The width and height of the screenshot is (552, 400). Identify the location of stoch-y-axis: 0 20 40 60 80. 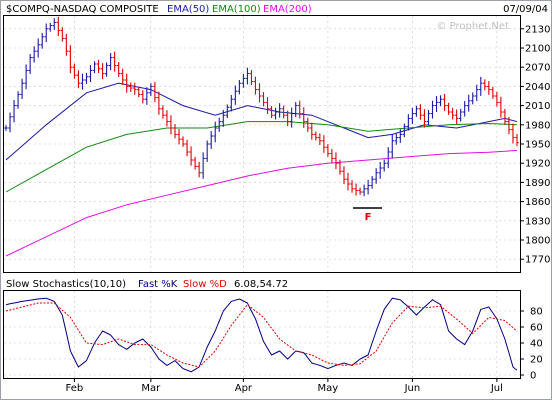
(531, 344).